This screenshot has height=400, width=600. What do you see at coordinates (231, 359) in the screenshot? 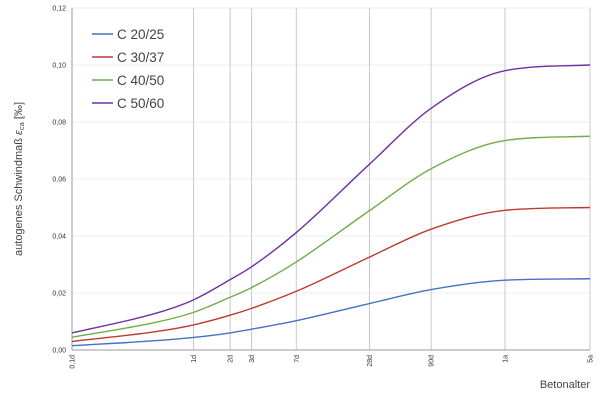
I see `x-tick-label: 2d` at bounding box center [231, 359].